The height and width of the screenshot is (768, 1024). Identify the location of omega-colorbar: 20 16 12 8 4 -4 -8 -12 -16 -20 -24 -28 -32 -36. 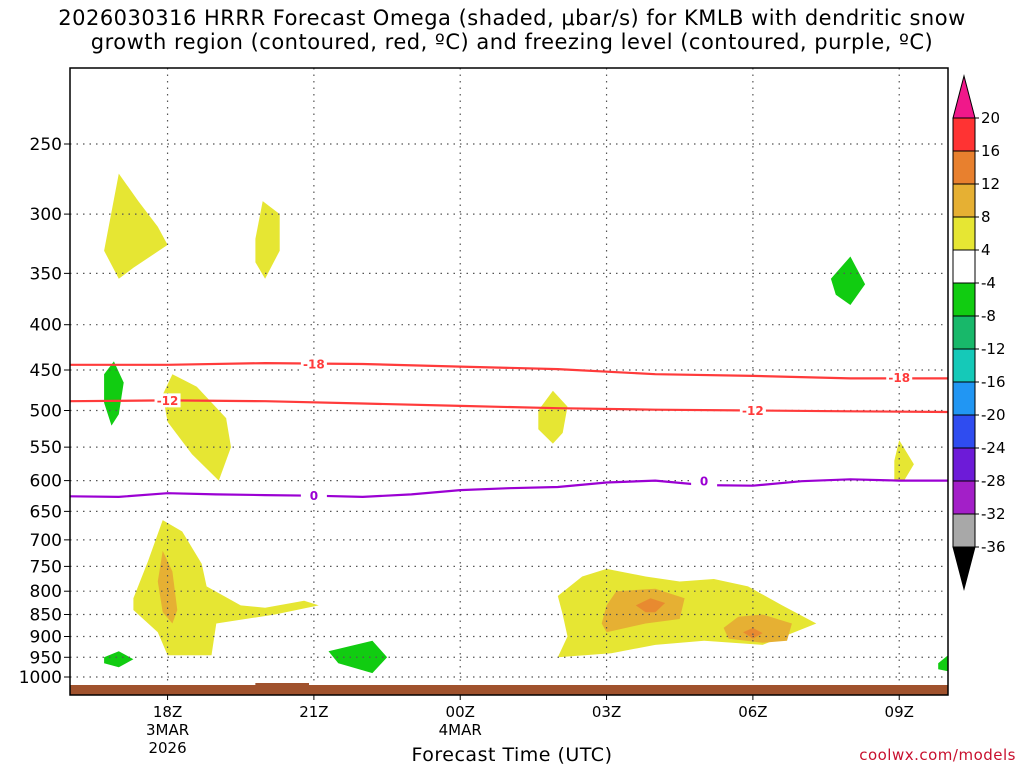
(979, 332).